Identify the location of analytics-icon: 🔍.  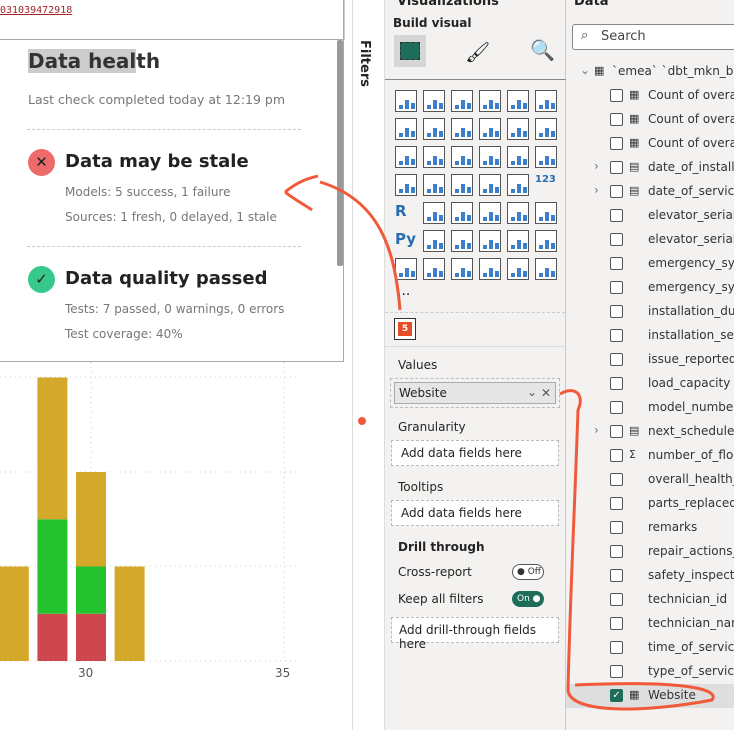
(542, 50).